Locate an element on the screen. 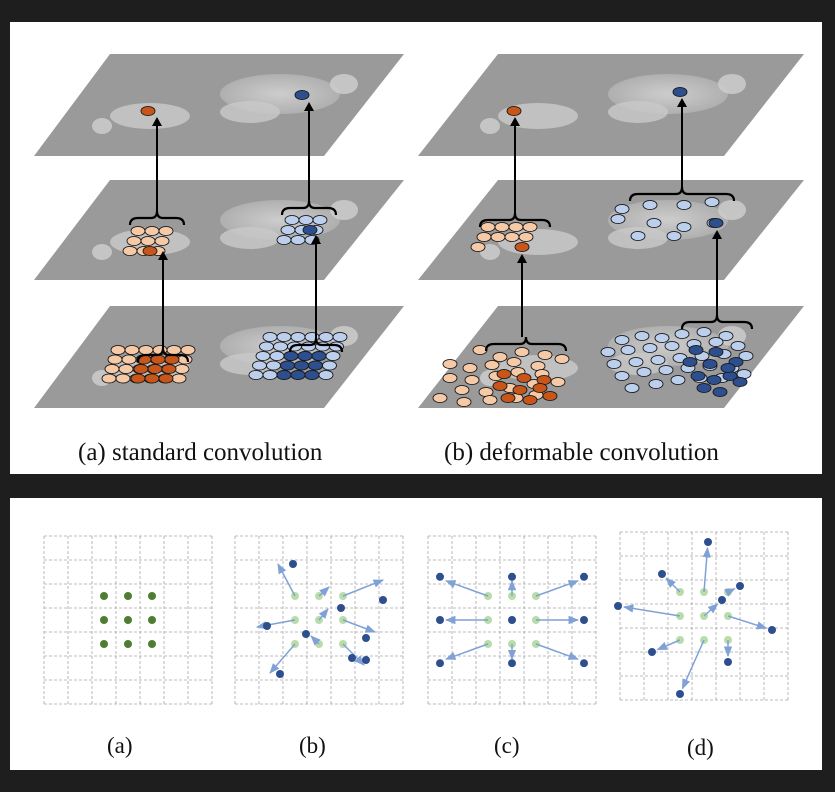  label-grid-d: (d) is located at coordinates (700, 747).